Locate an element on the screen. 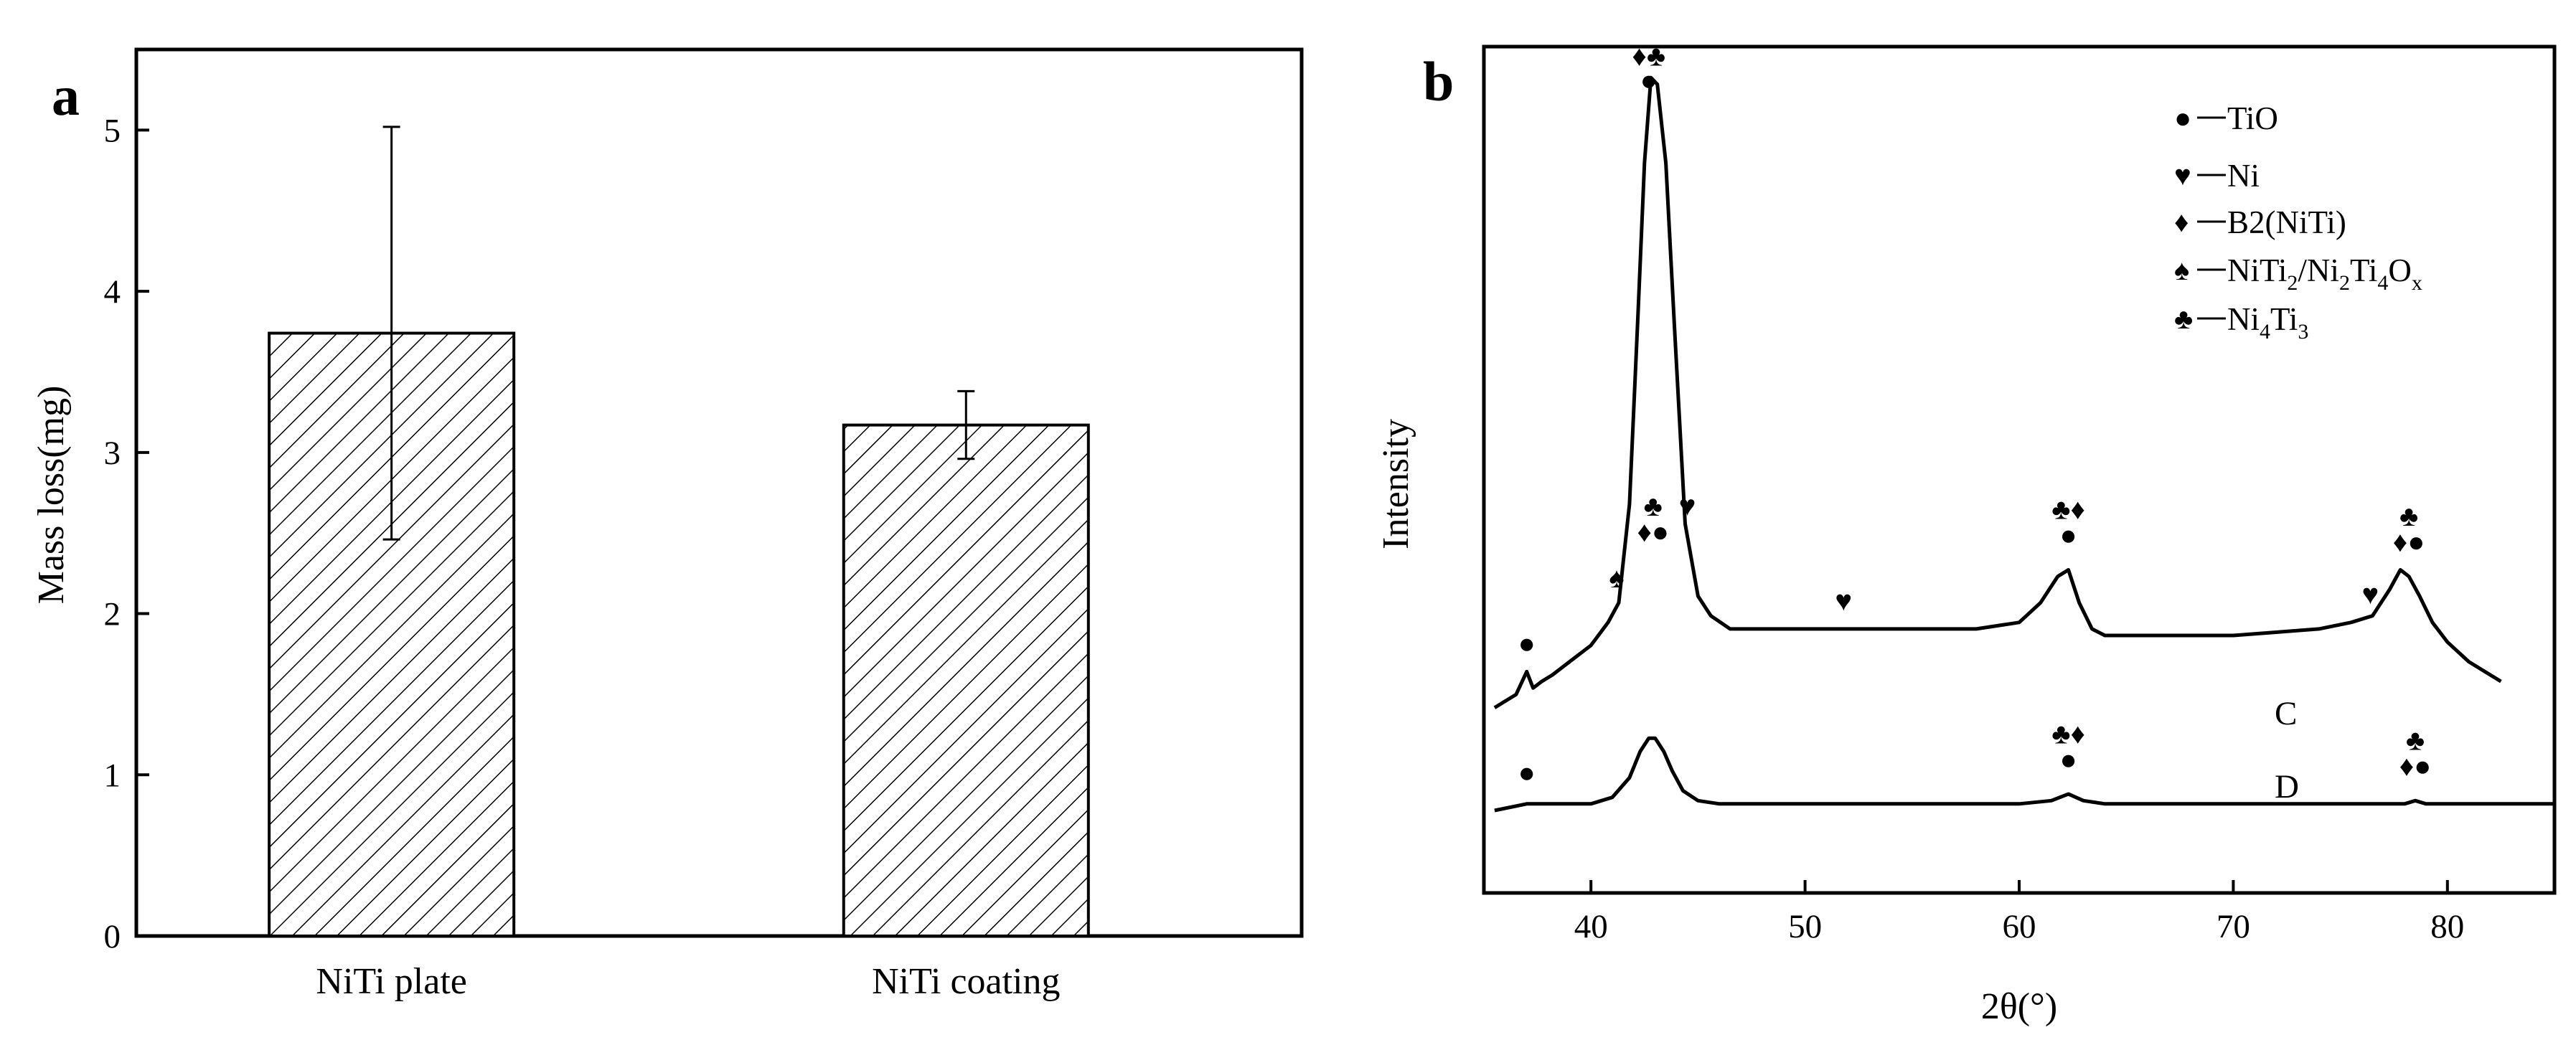 This screenshot has width=2576, height=1045. y-axis-label: Mass loss(mg) is located at coordinates (51, 495).